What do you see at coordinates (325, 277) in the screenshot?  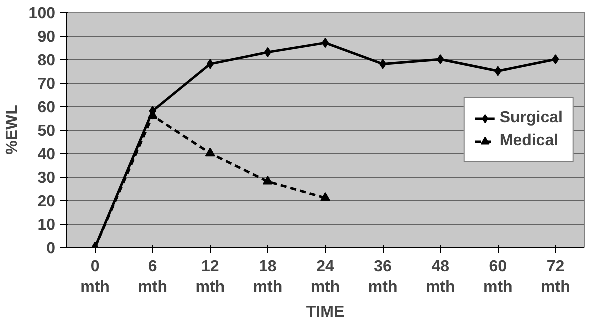 I see `x-tick-label: 24 mth` at bounding box center [325, 277].